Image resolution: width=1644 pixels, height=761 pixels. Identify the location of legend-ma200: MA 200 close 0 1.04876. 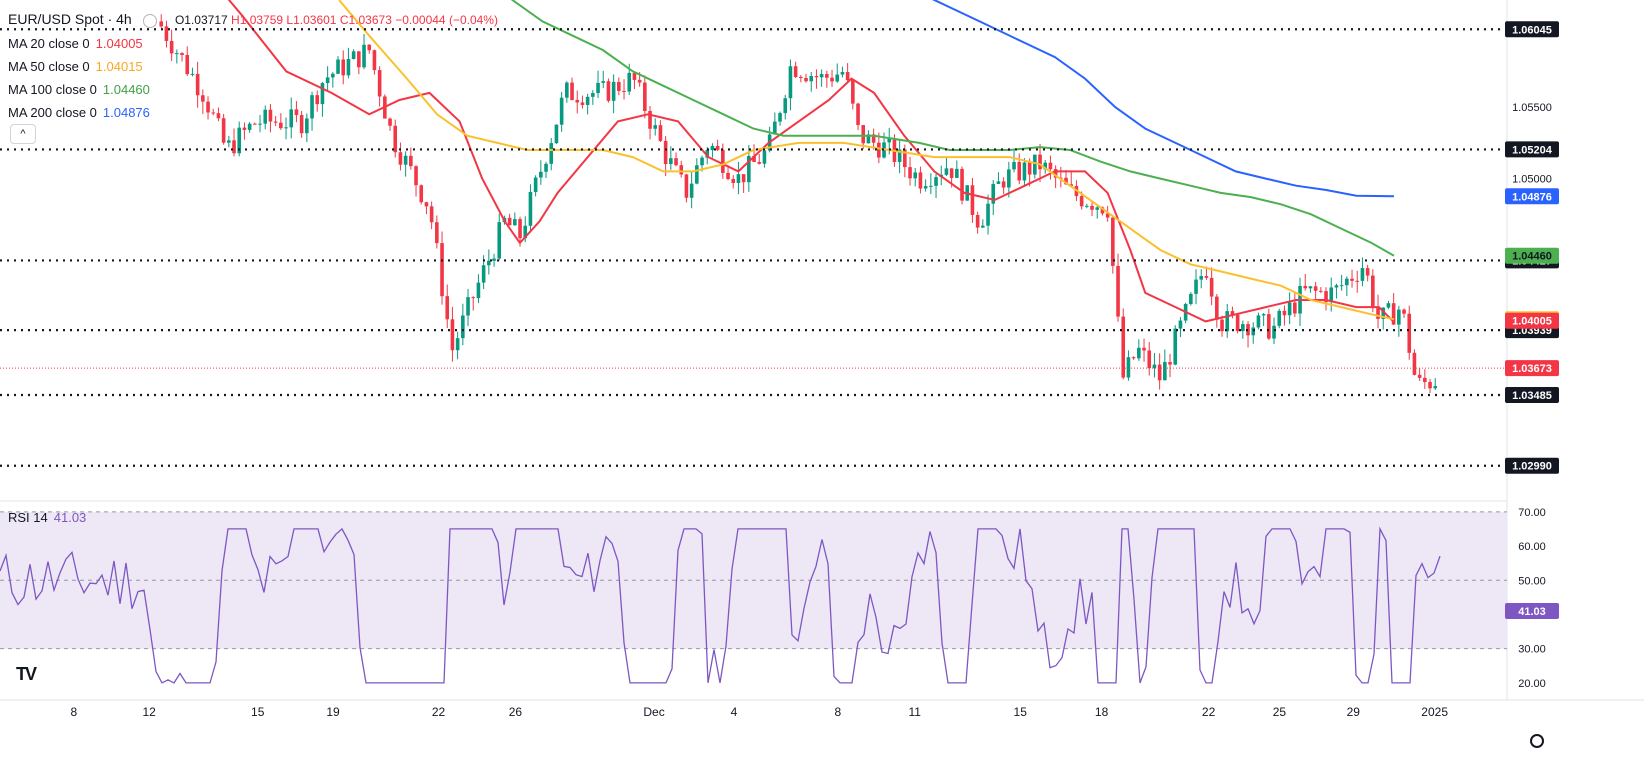
(253, 112).